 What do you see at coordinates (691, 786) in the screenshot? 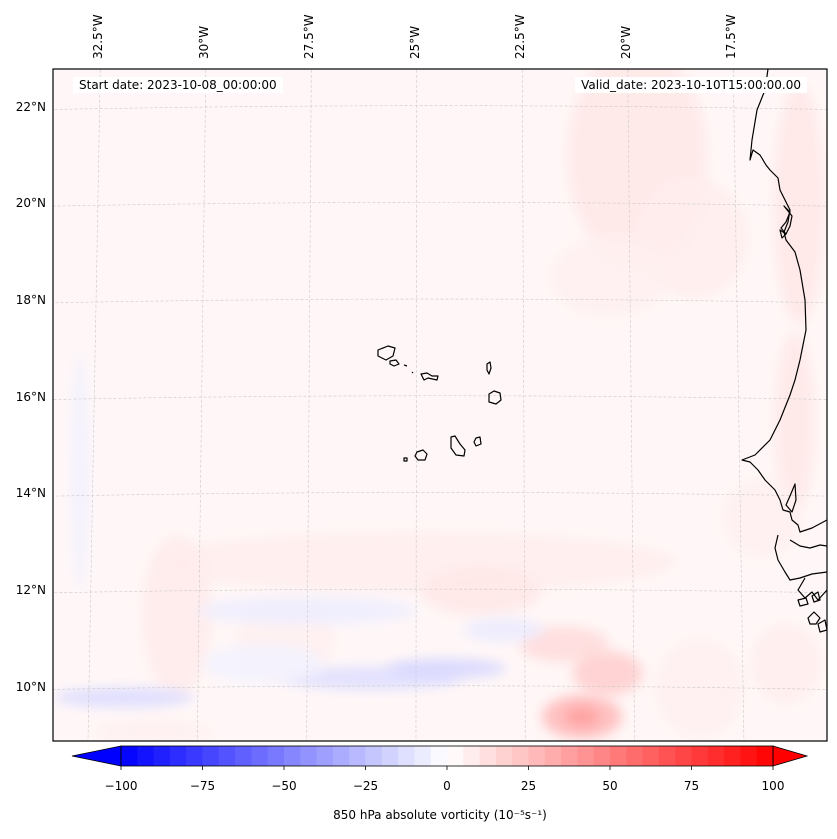
I see `colorbar-tick-label: 75` at bounding box center [691, 786].